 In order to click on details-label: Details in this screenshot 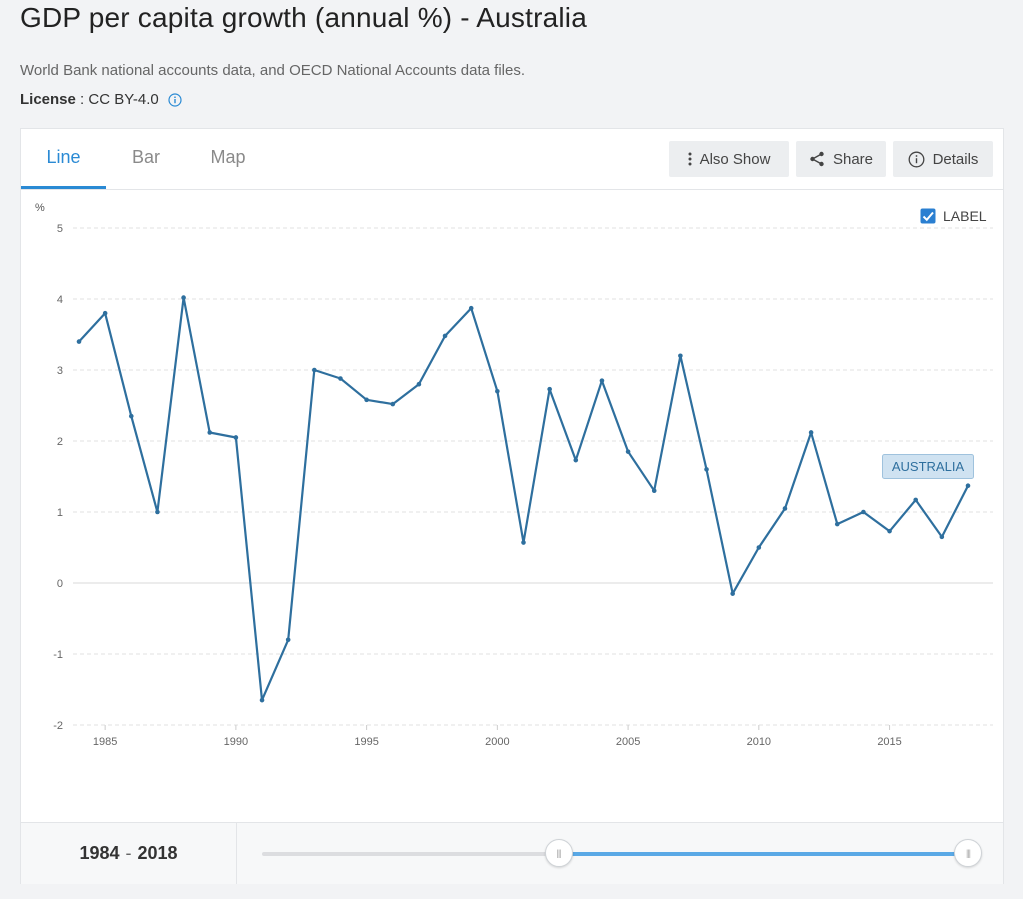, I will do `click(955, 159)`.